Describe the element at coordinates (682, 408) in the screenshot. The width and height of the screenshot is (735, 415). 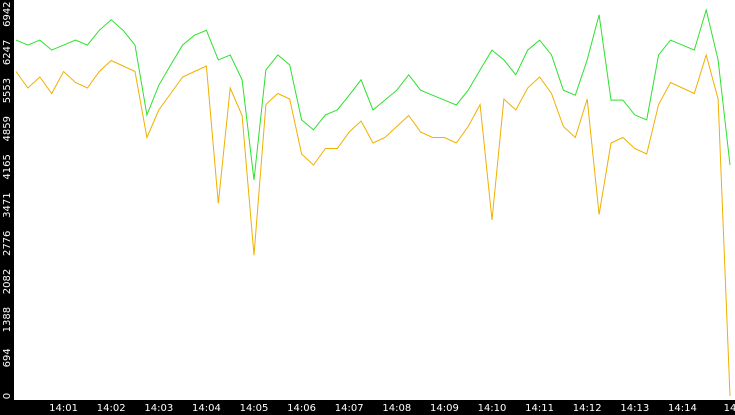
I see `x-tick-label: 14:14` at that location.